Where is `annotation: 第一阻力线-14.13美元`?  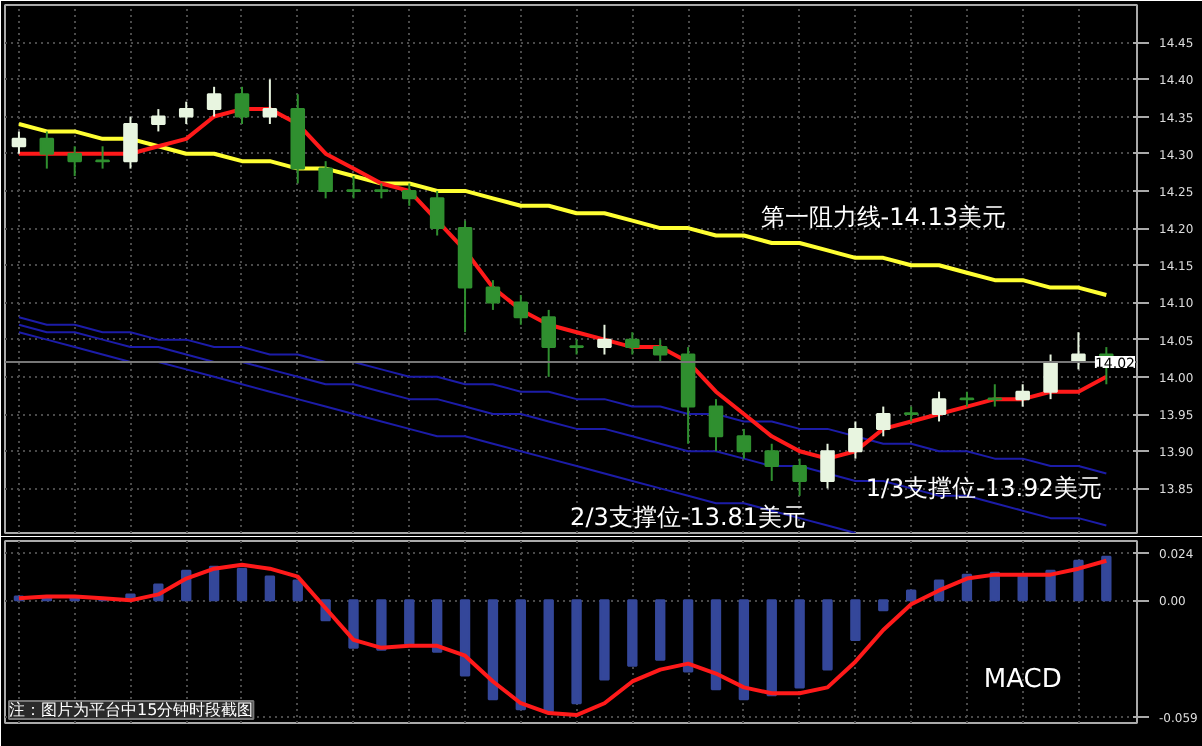 annotation: 第一阻力线-14.13美元 is located at coordinates (883, 216).